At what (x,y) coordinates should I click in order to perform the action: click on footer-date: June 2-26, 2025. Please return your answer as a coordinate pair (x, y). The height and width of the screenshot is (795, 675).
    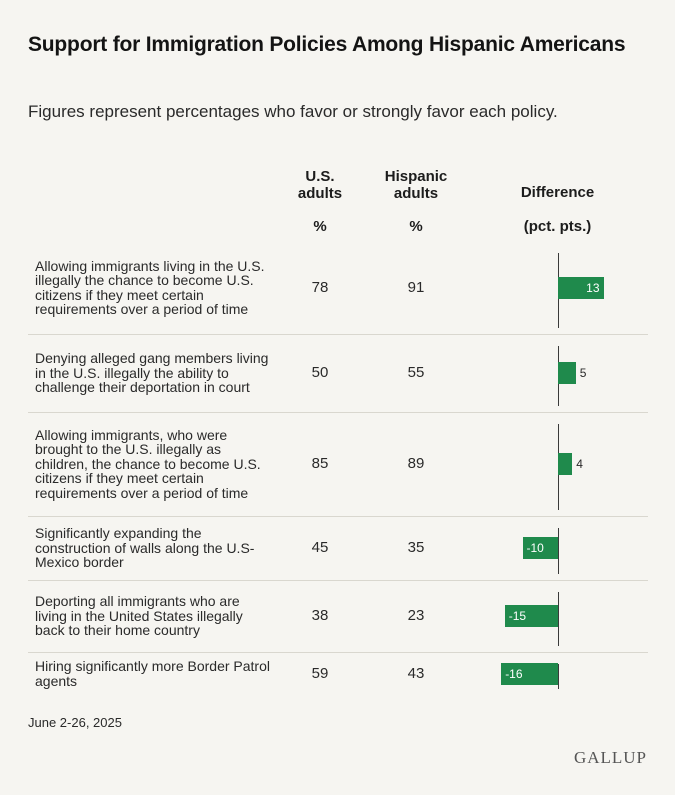
    Looking at the image, I should click on (75, 722).